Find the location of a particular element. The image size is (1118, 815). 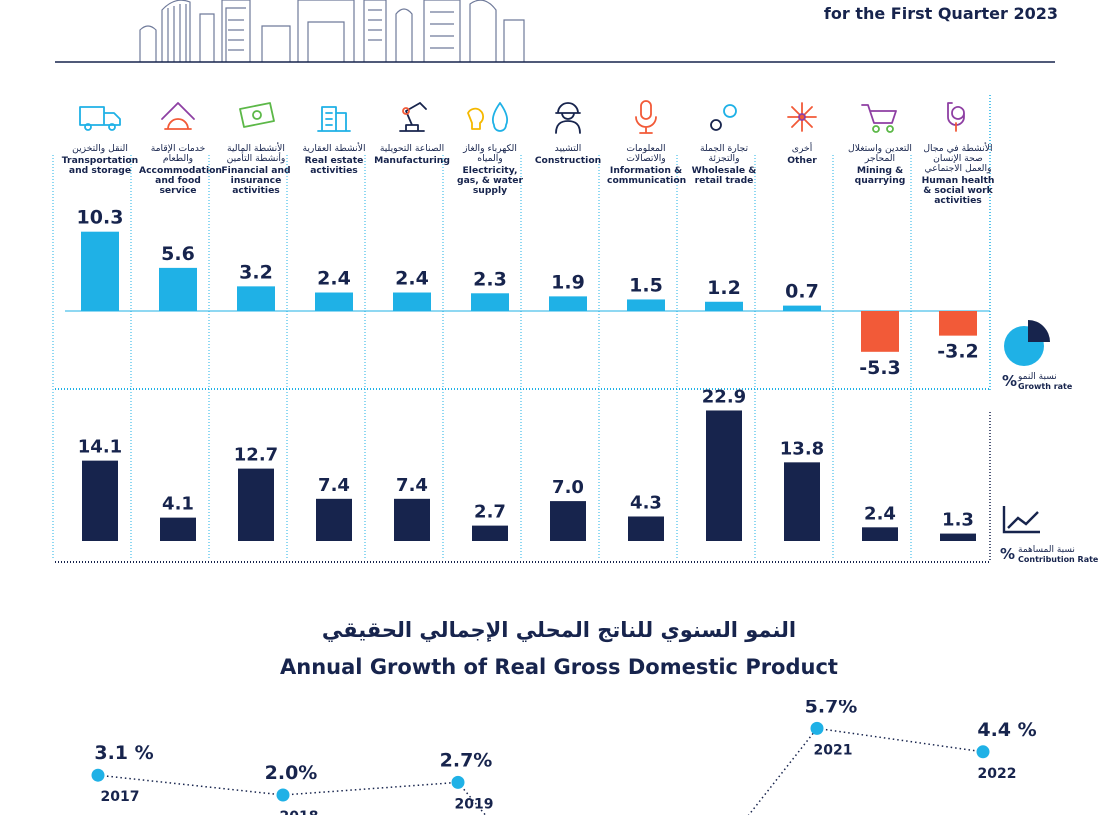

sector-label-en: Electricity, gas, & water supply is located at coordinates (490, 180).